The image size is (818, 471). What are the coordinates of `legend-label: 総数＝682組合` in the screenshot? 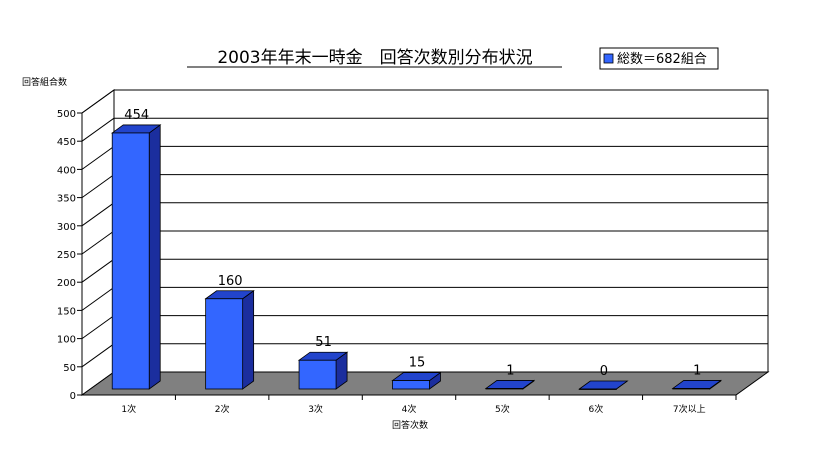 It's located at (662, 59).